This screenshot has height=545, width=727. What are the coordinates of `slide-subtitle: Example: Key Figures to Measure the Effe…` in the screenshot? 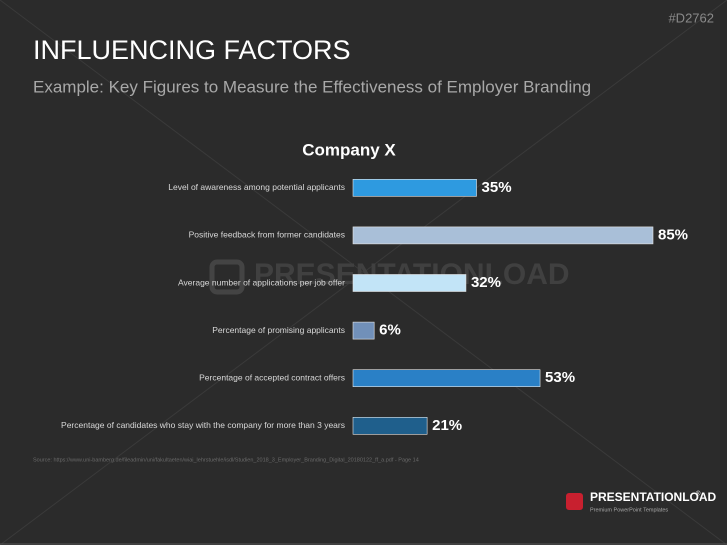 It's located at (312, 86).